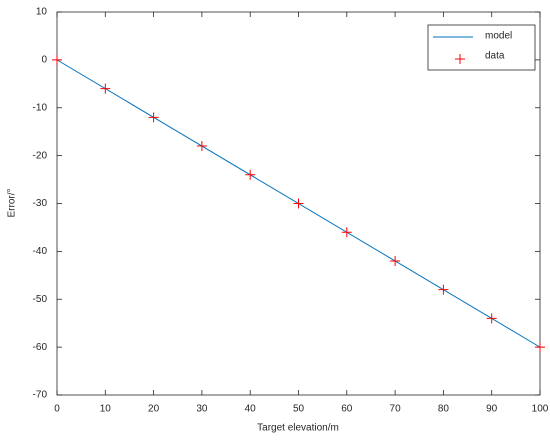 The image size is (550, 441). What do you see at coordinates (40, 299) in the screenshot?
I see `y-tick-label: -50` at bounding box center [40, 299].